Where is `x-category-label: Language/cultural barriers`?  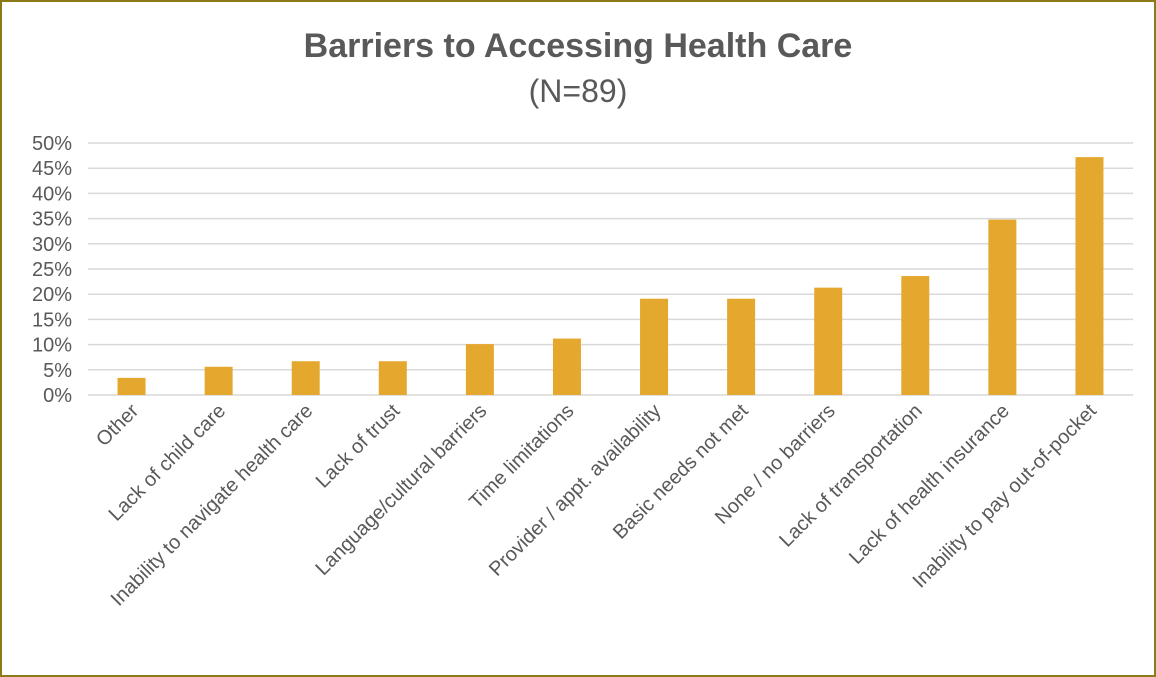
x-category-label: Language/cultural barriers is located at coordinates (402, 490).